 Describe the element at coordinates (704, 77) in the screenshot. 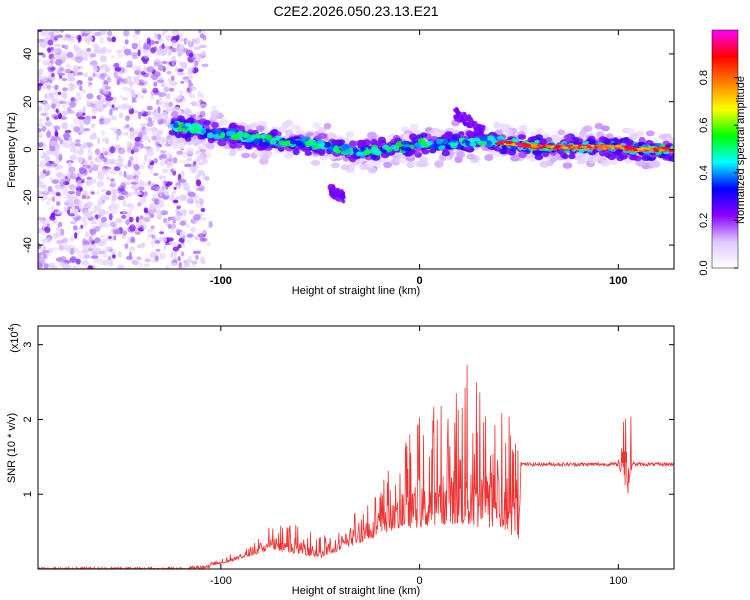

I see `colorbar-tick-label: 0.8` at that location.